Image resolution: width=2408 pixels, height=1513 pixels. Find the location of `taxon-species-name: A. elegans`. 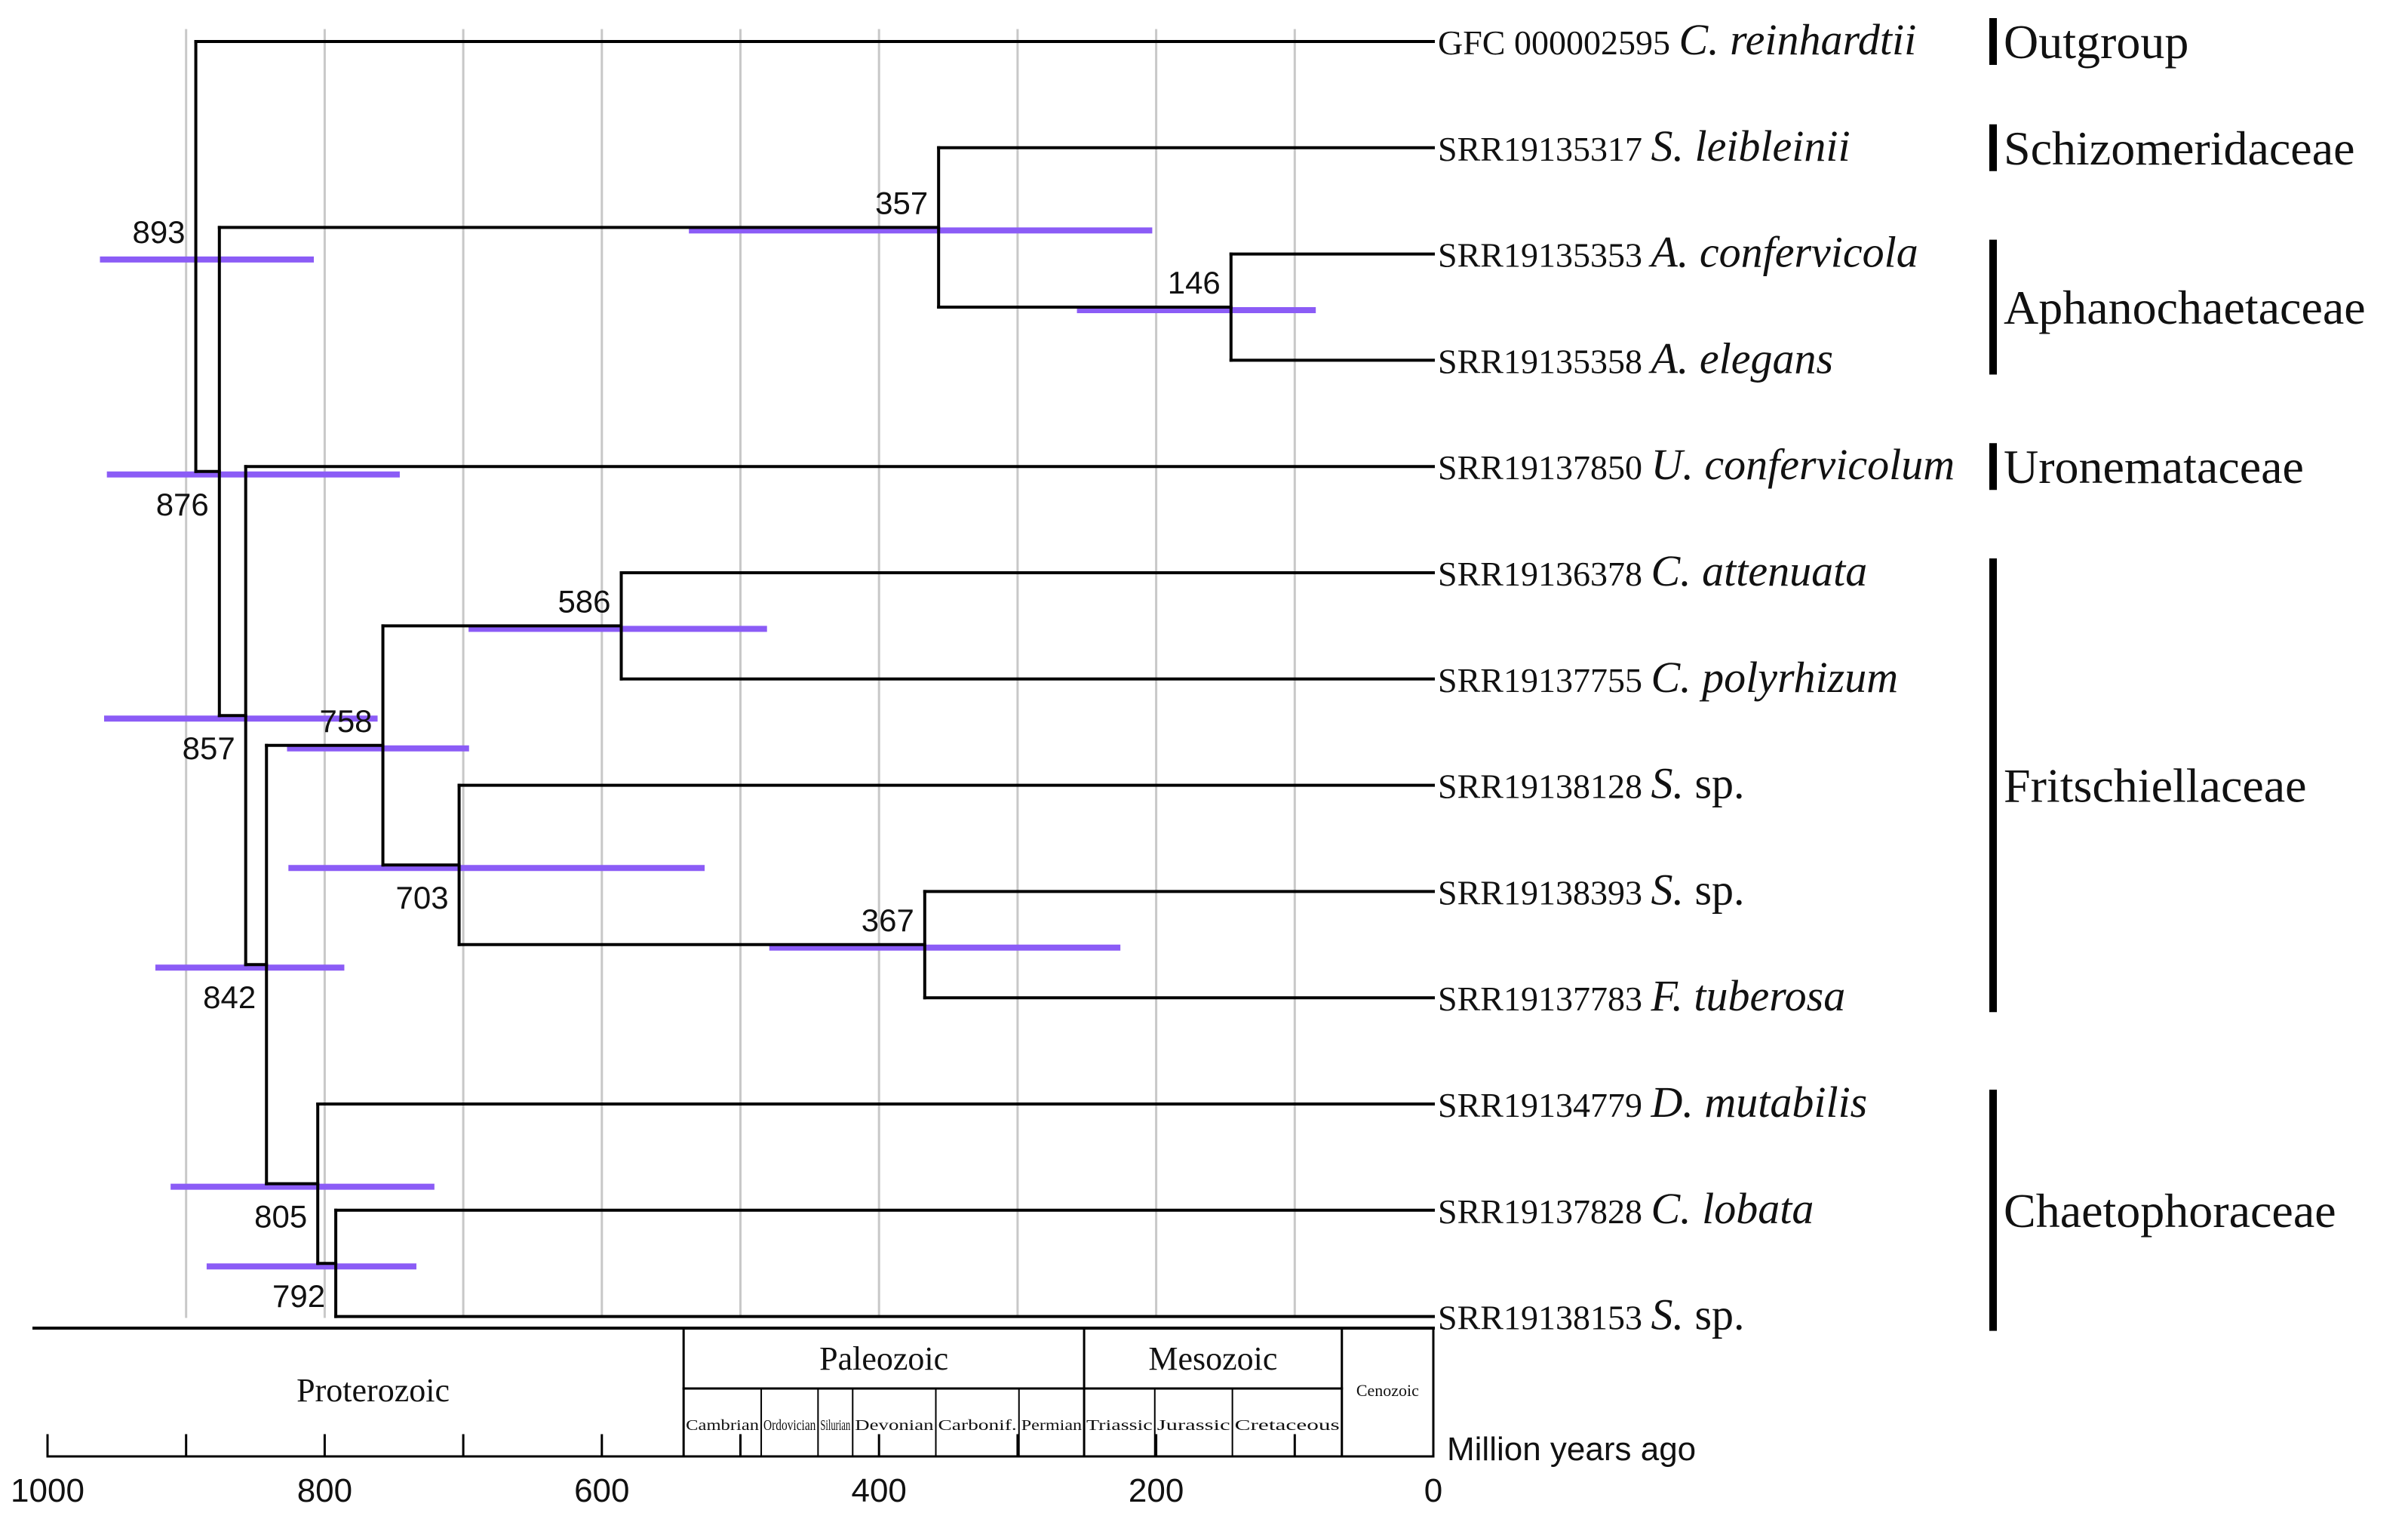

taxon-species-name: A. elegans is located at coordinates (1740, 358).